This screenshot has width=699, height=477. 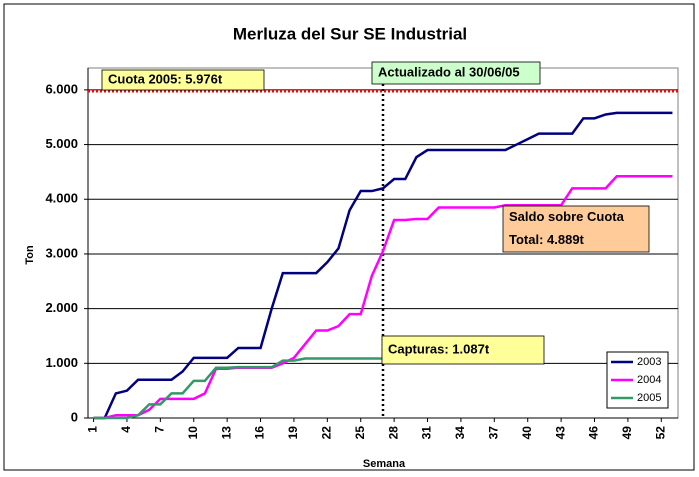 I want to click on x-axis-label: Semana, so click(x=384, y=464).